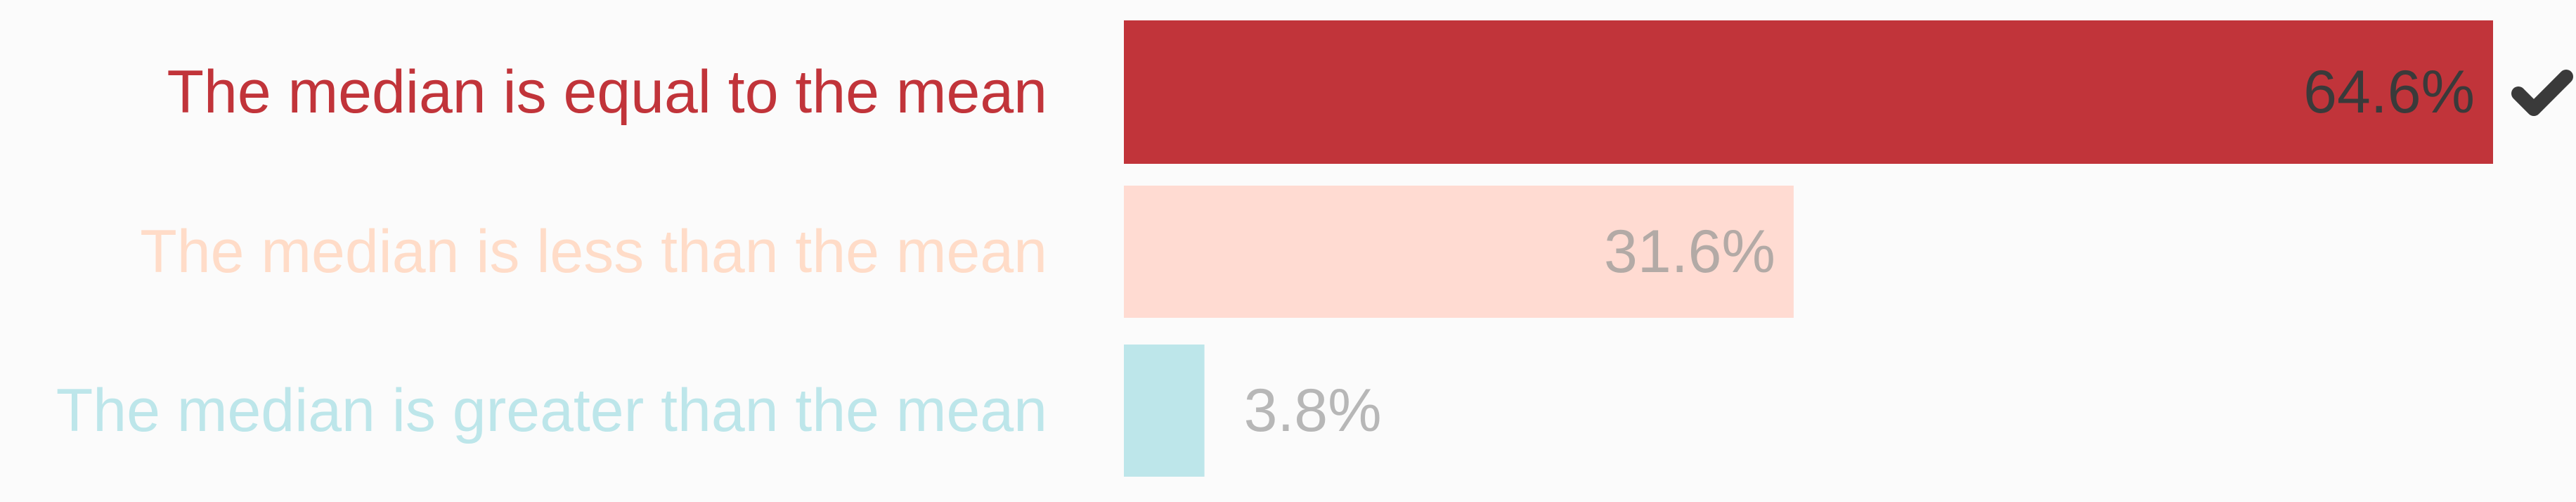 This screenshot has width=2576, height=502. Describe the element at coordinates (2389, 92) in the screenshot. I see `percentage-label: 64.6%` at that location.